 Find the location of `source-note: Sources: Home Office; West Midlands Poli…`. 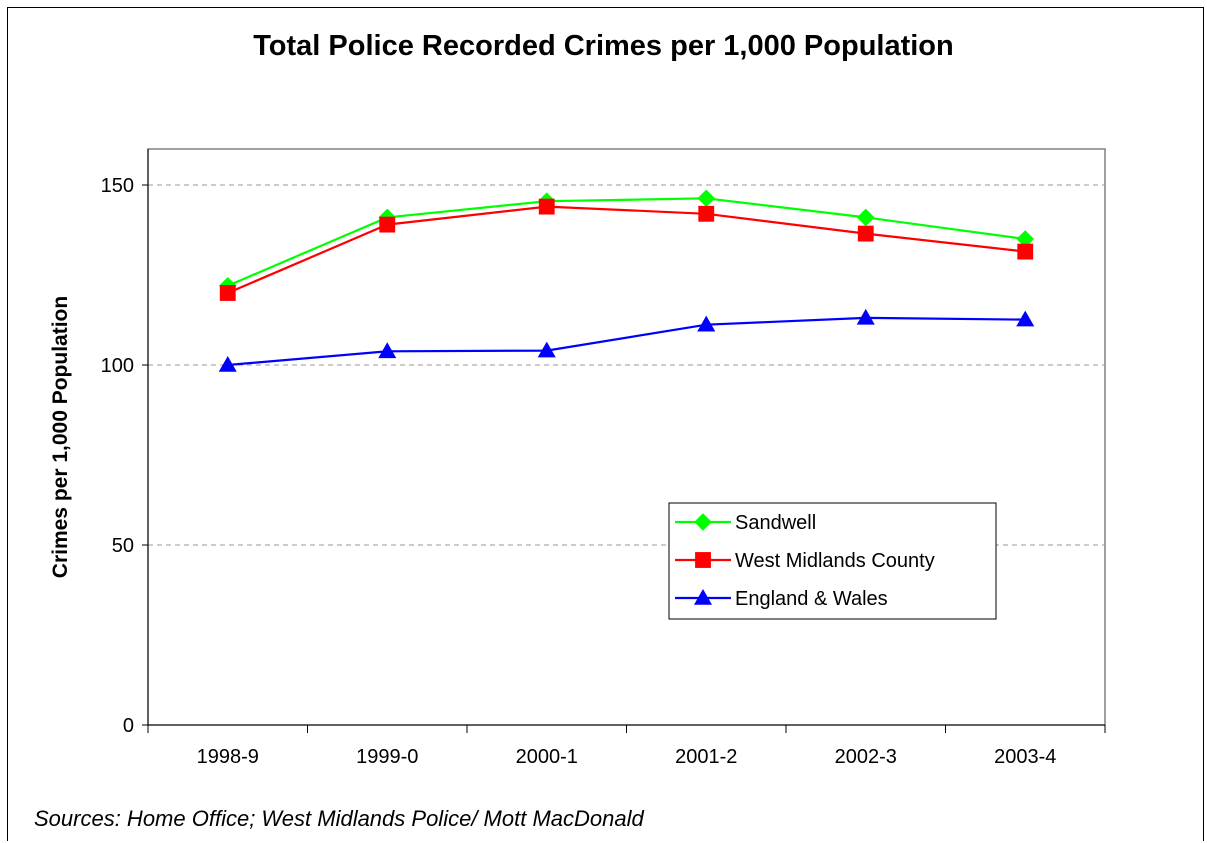

source-note: Sources: Home Office; West Midlands Poli… is located at coordinates (339, 818).